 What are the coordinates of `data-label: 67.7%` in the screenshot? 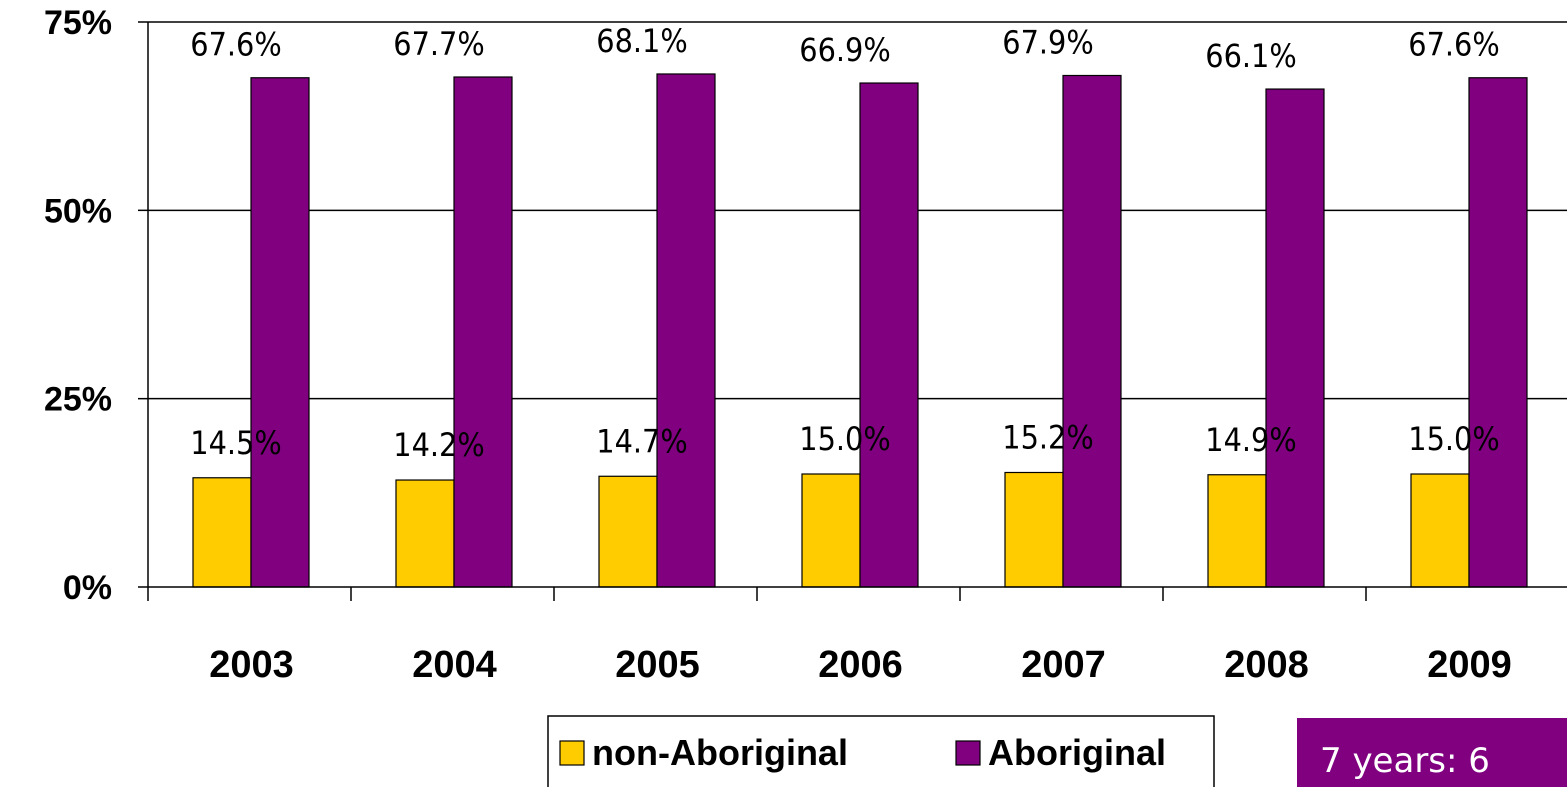 It's located at (438, 44).